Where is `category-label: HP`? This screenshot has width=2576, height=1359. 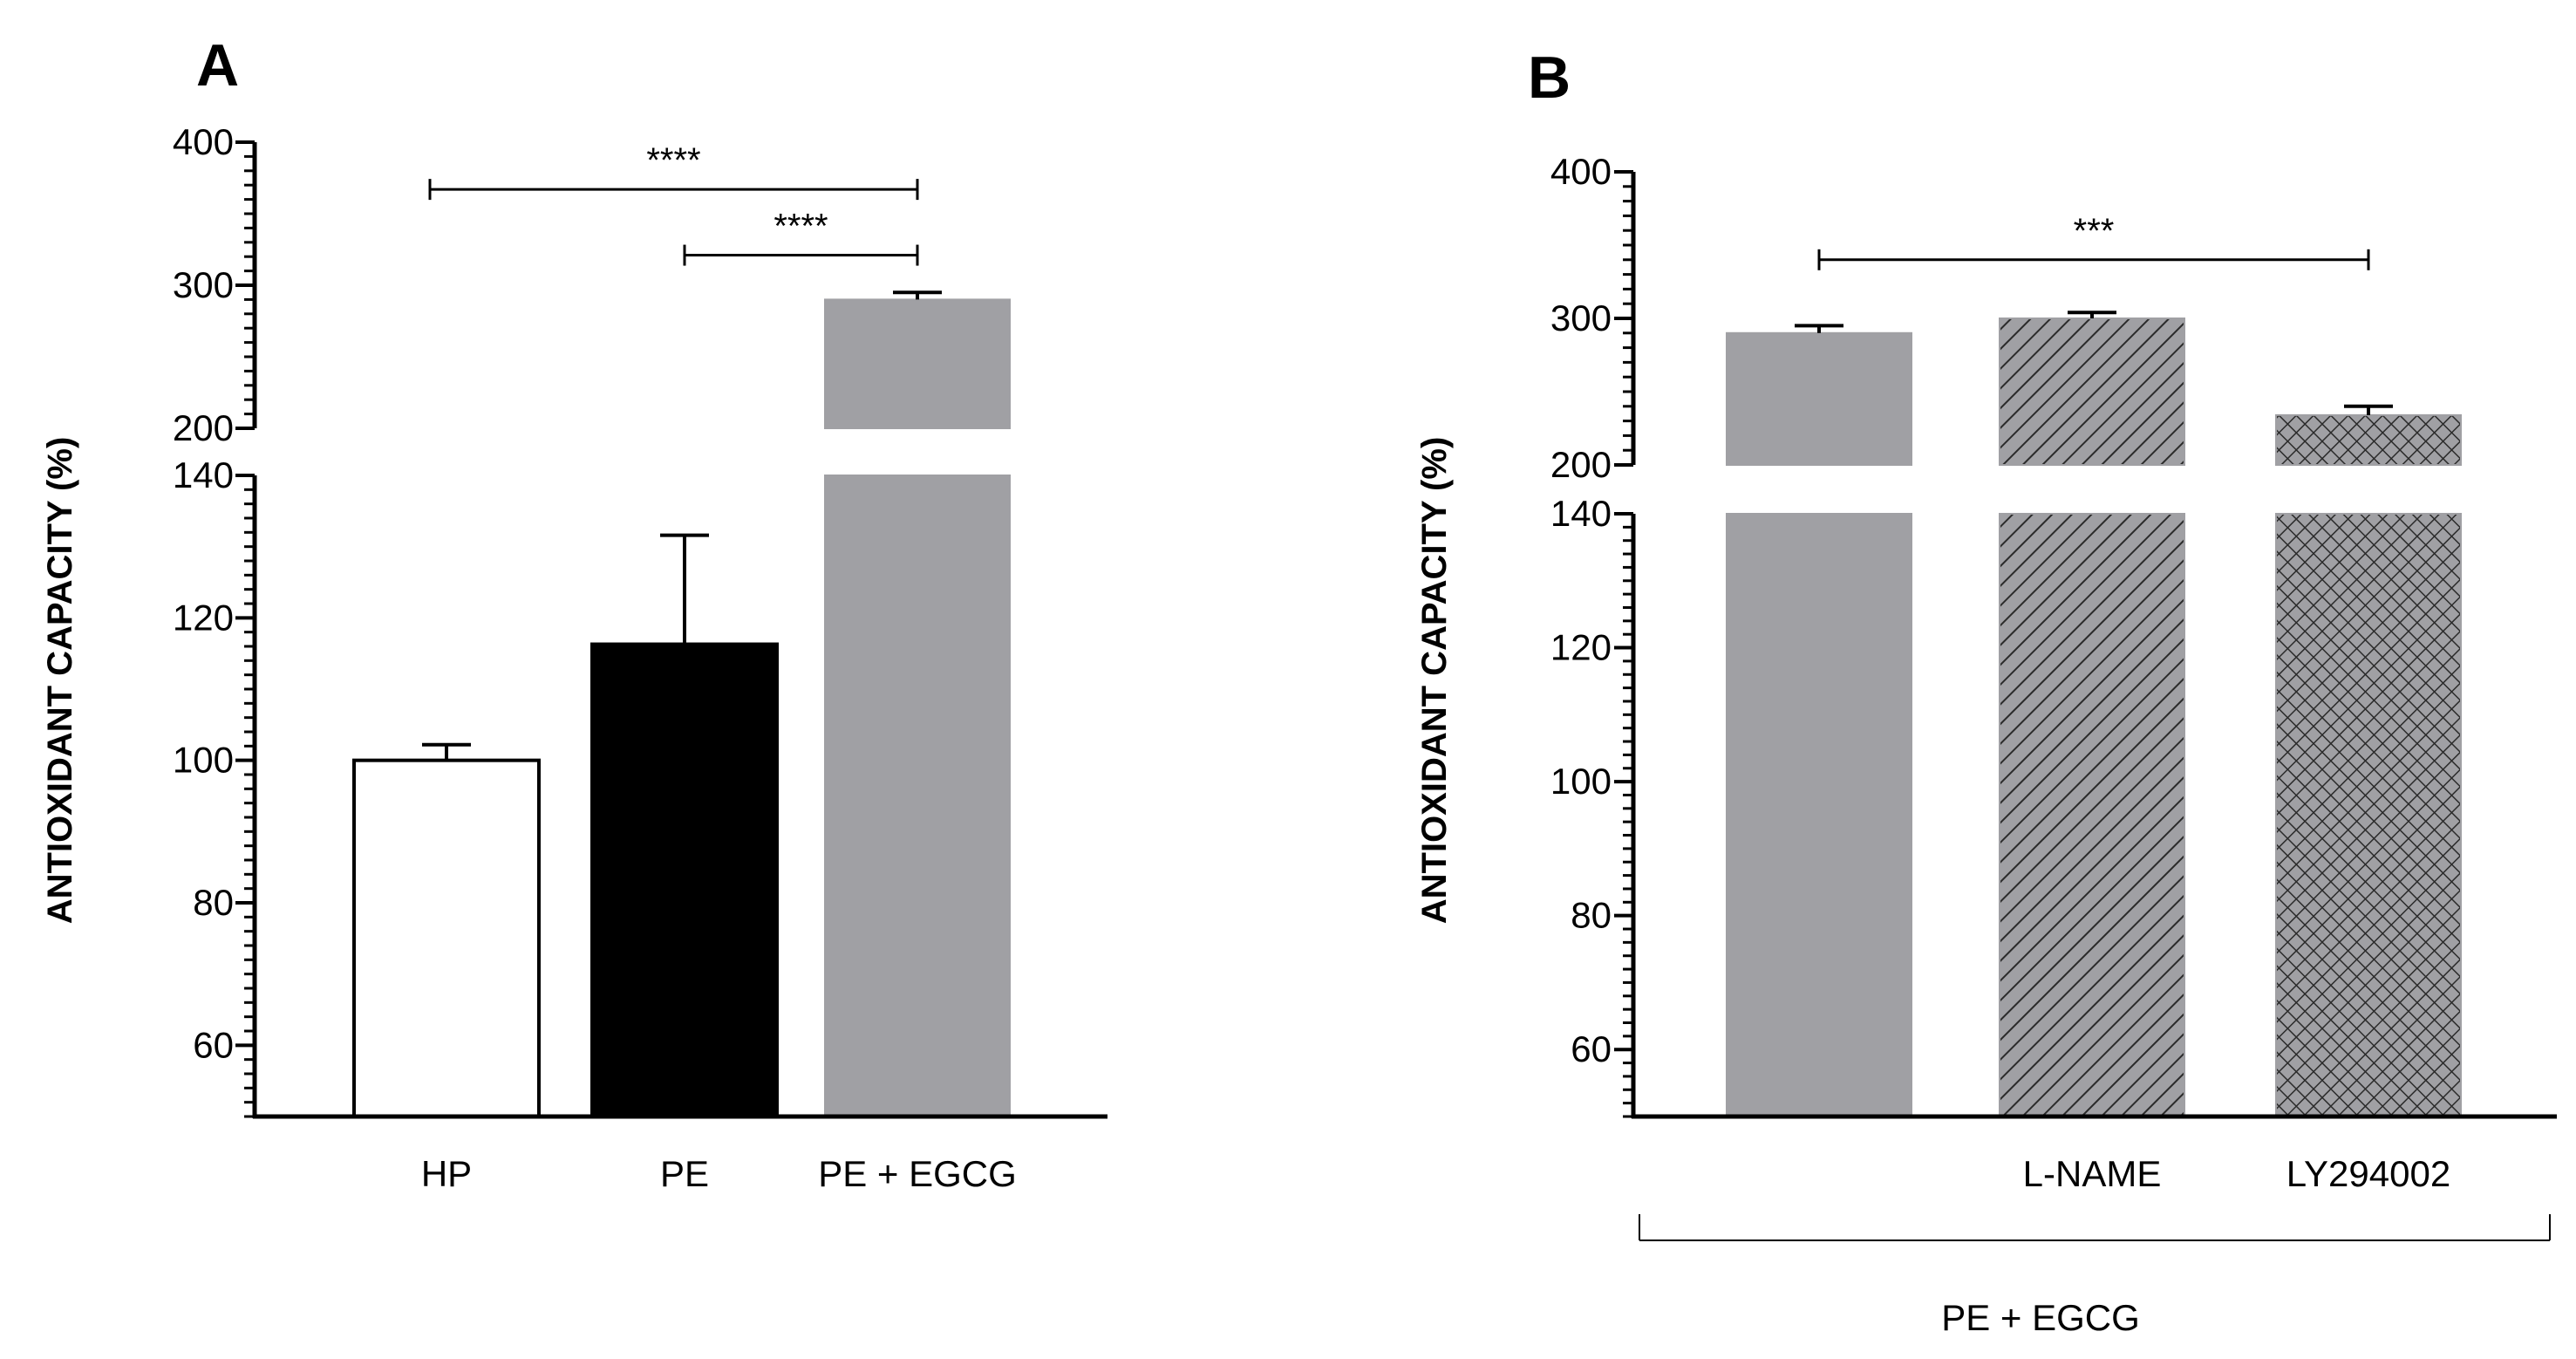 category-label: HP is located at coordinates (447, 1173).